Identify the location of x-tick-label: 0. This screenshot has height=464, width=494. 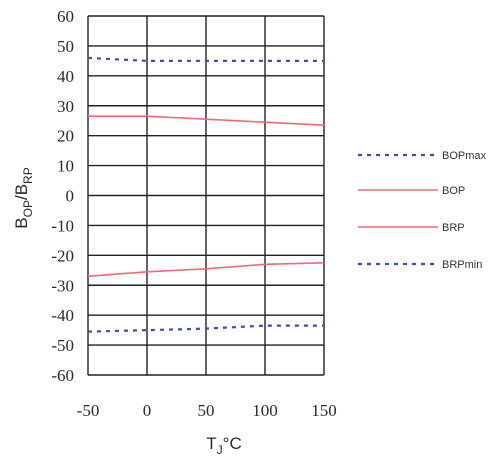
(147, 410).